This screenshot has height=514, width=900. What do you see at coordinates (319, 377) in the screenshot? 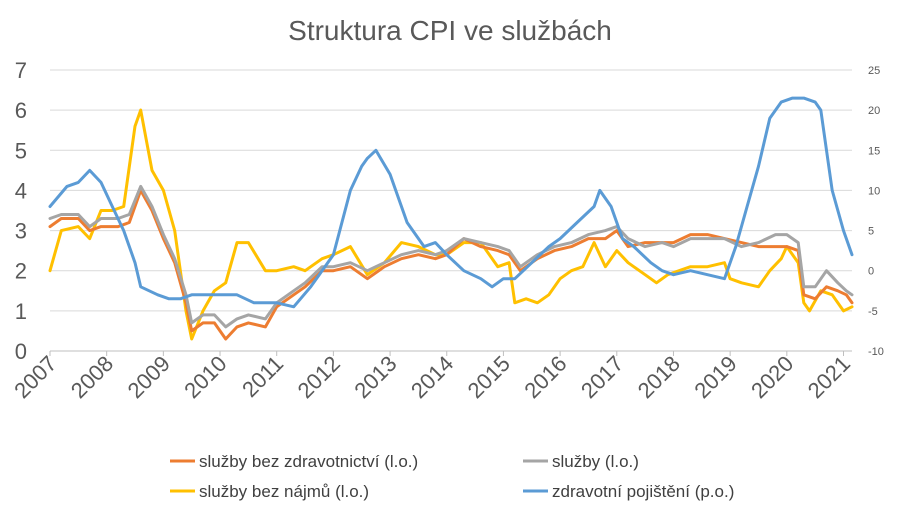
I see `x-tick-label: 2012` at bounding box center [319, 377].